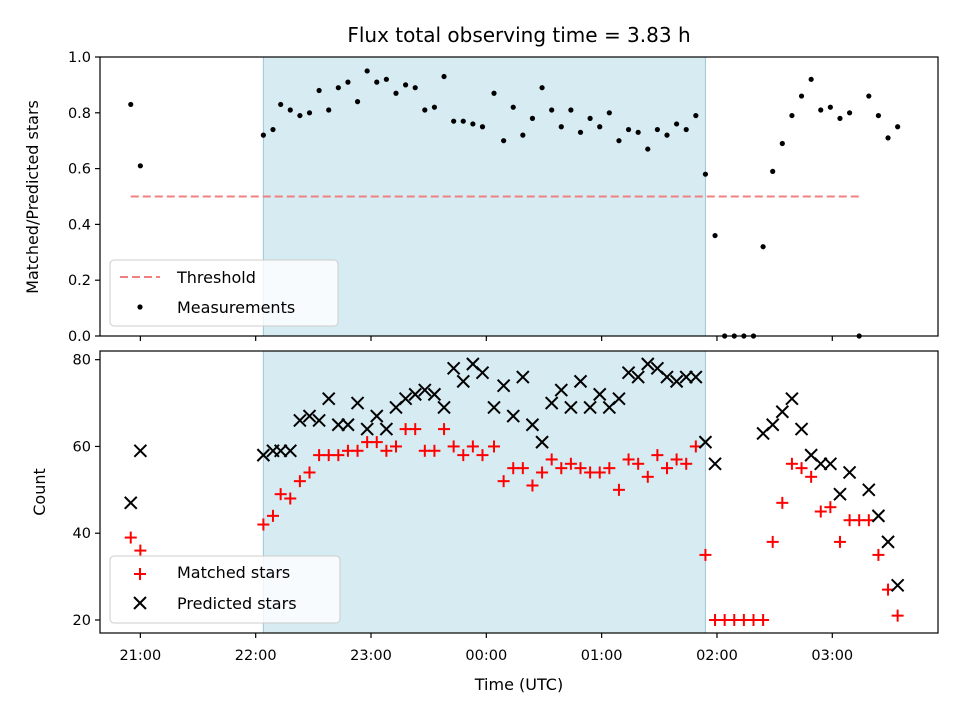 The height and width of the screenshot is (720, 960). Describe the element at coordinates (602, 656) in the screenshot. I see `x-tick-label: 01:00` at that location.